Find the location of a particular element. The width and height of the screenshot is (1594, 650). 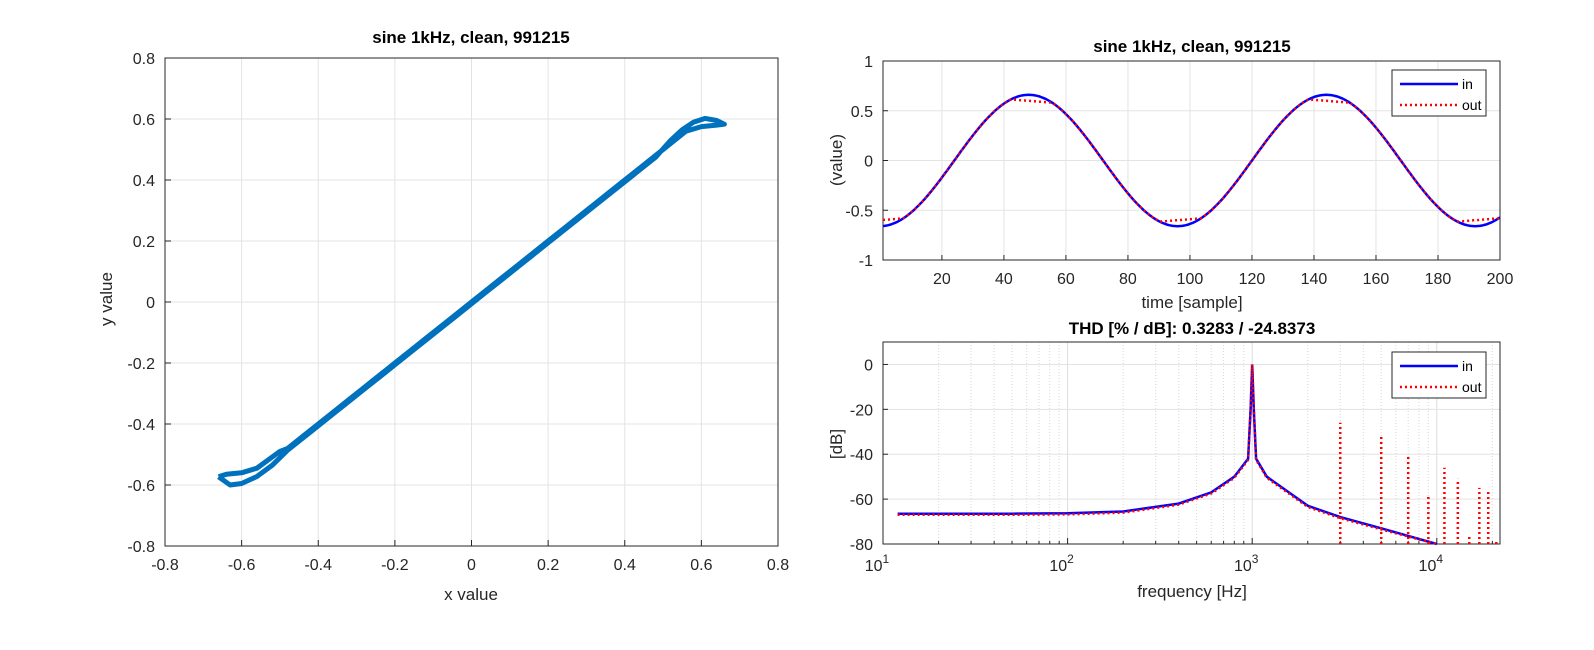

xy-tick-label-x: -0.6 is located at coordinates (242, 565).